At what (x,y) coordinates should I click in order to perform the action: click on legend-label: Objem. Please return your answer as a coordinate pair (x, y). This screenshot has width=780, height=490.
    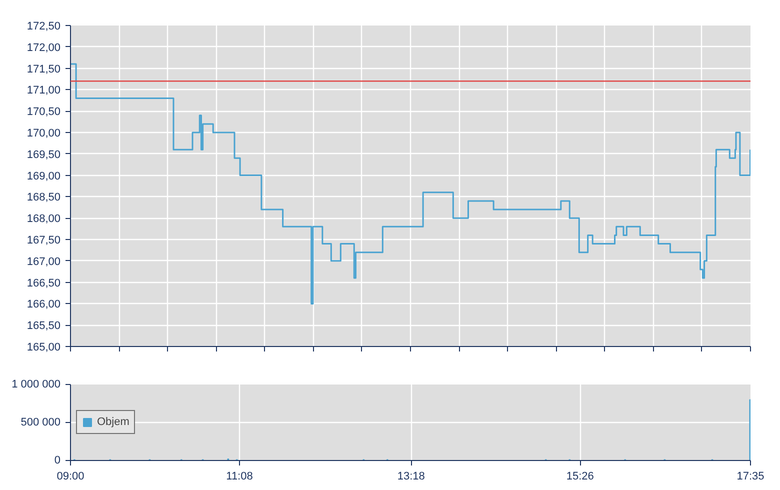
    Looking at the image, I should click on (113, 422).